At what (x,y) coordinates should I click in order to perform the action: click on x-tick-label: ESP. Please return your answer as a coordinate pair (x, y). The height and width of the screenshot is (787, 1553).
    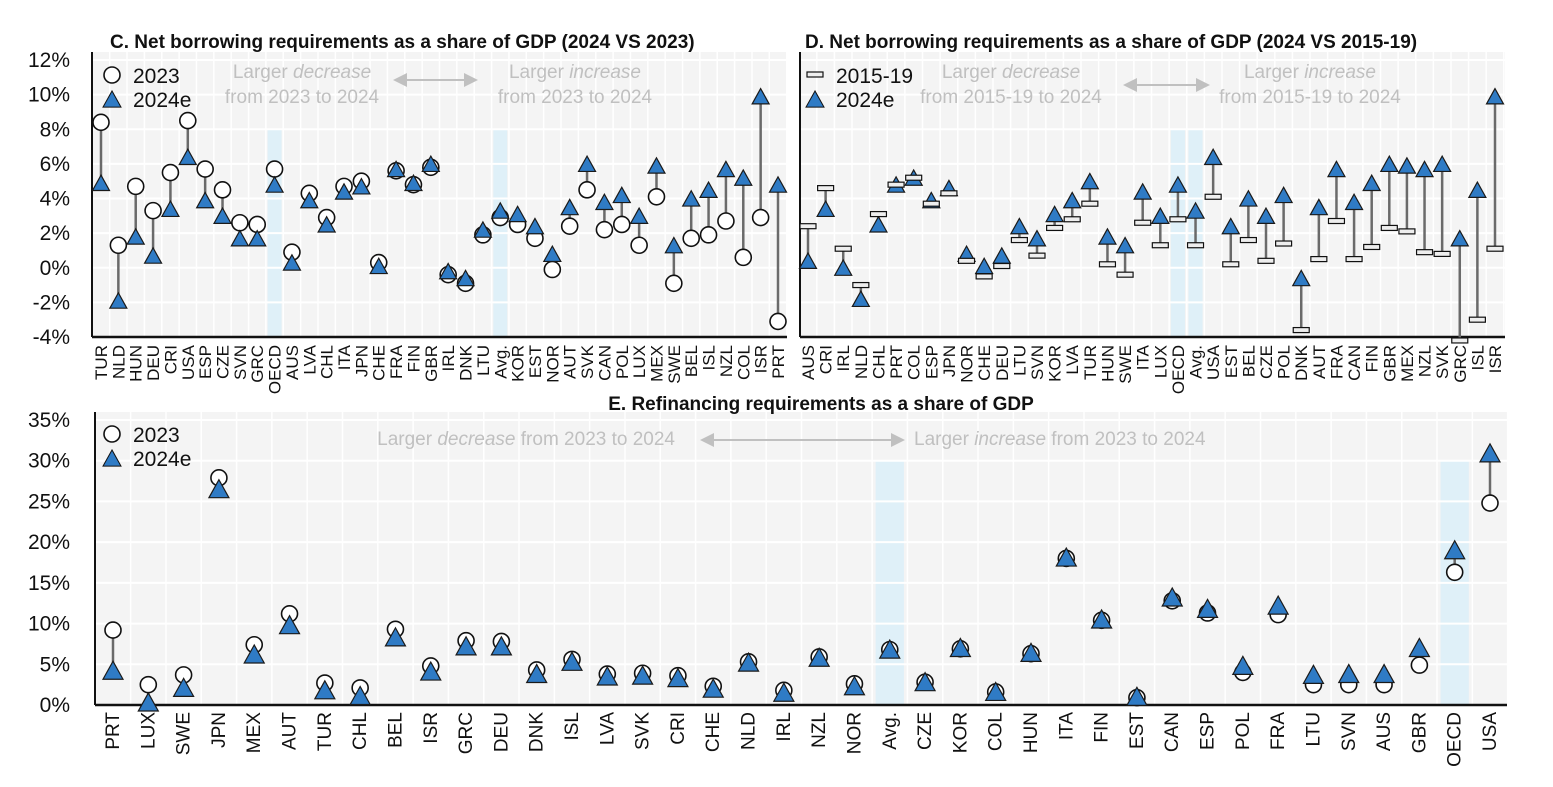
    Looking at the image, I should click on (205, 362).